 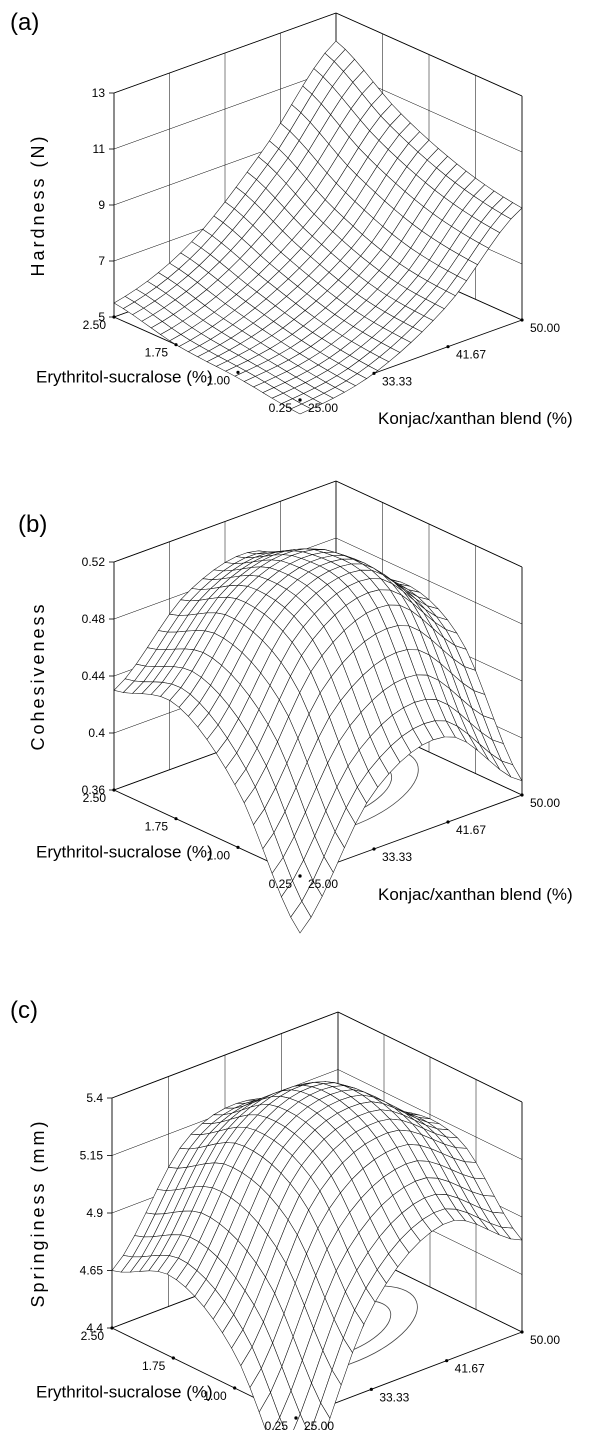 What do you see at coordinates (94, 619) in the screenshot?
I see `z-tick-label: 0.48` at bounding box center [94, 619].